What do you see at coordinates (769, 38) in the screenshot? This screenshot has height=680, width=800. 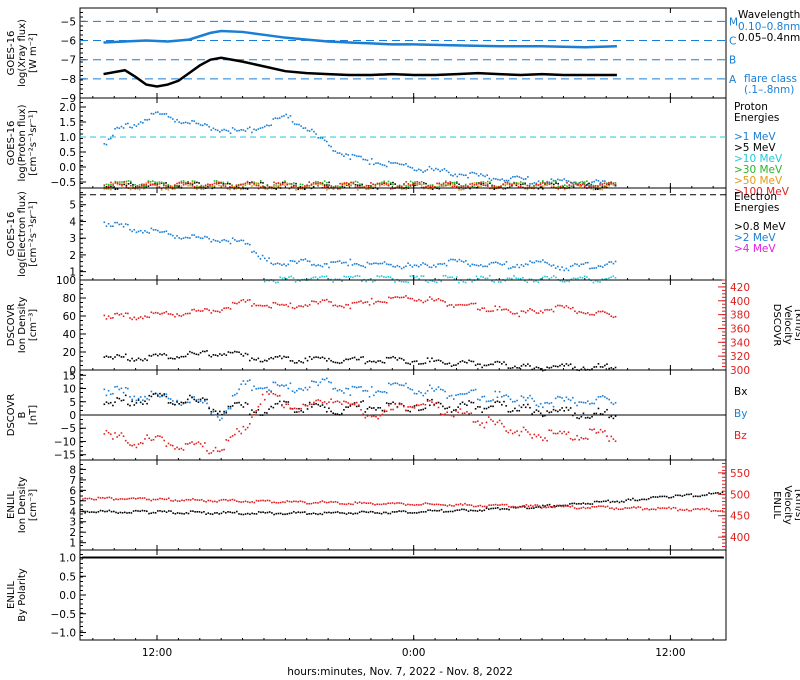 I see `legend-entry: 0.05–0.4nm` at bounding box center [769, 38].